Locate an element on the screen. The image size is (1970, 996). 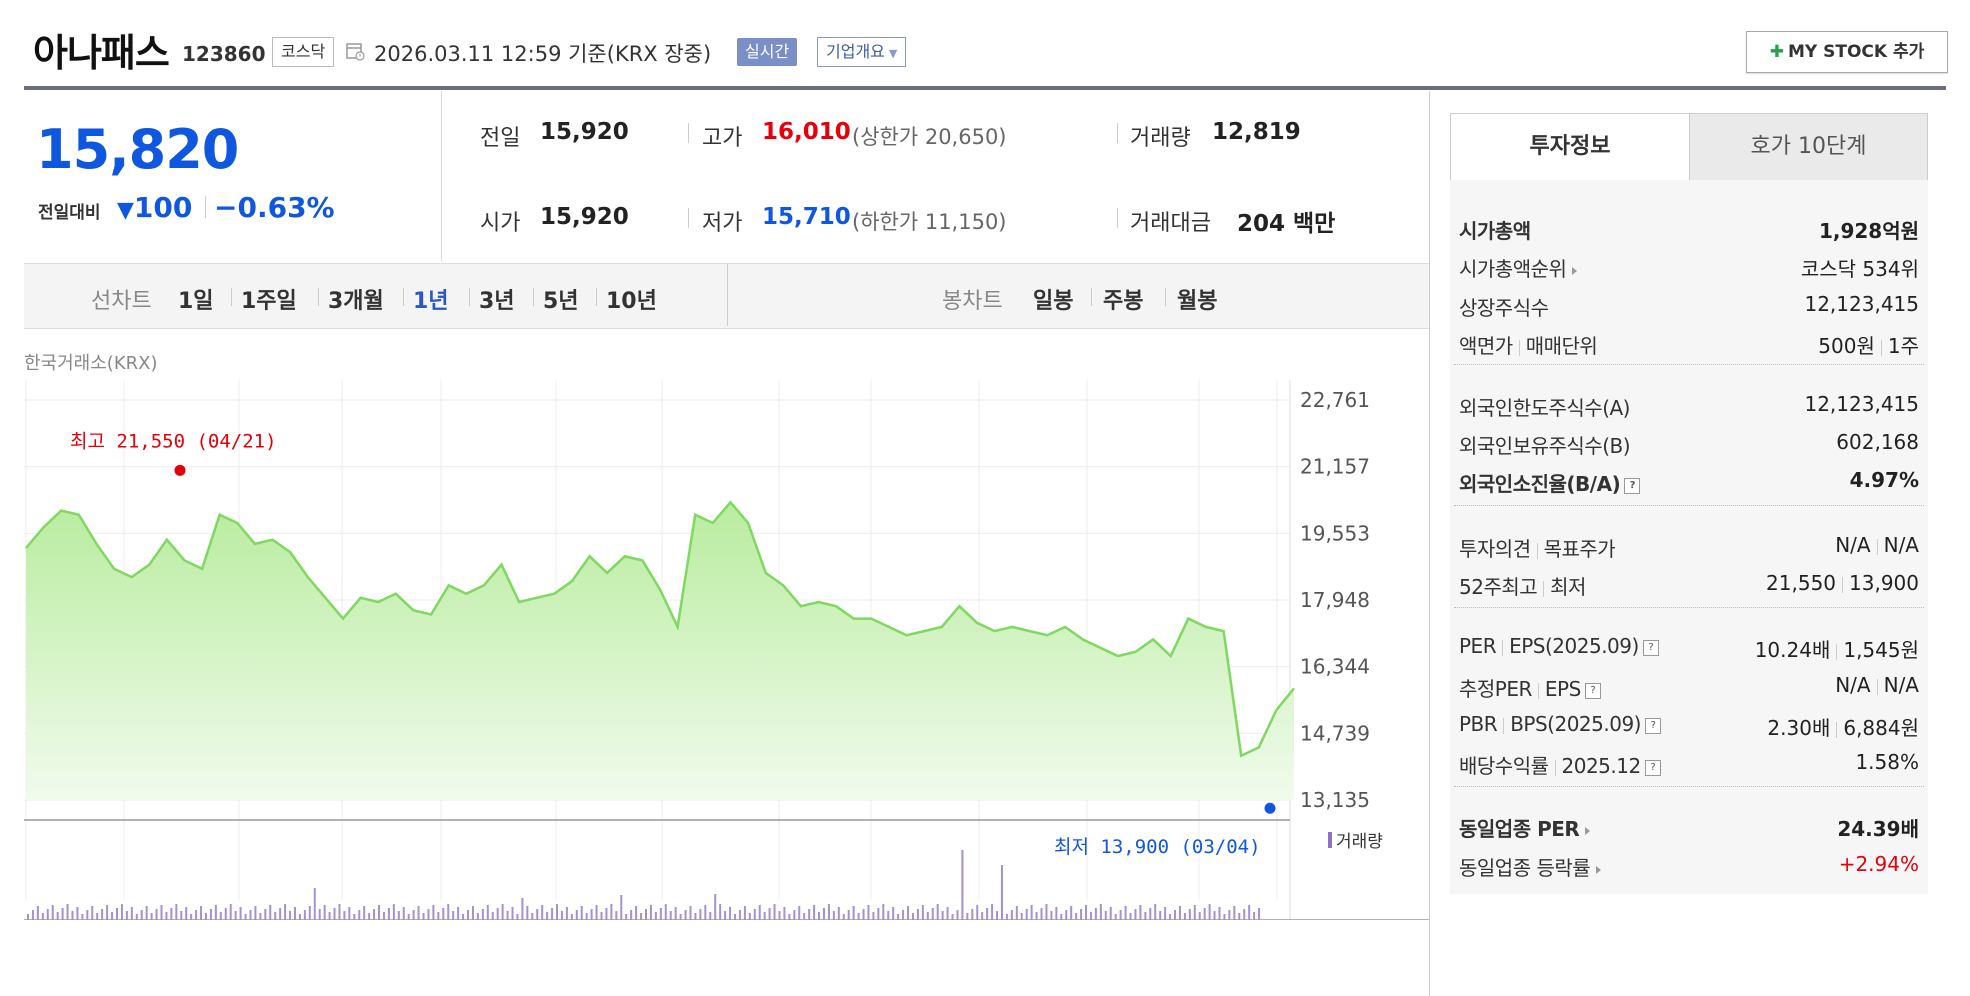
high-marker is located at coordinates (180, 470).